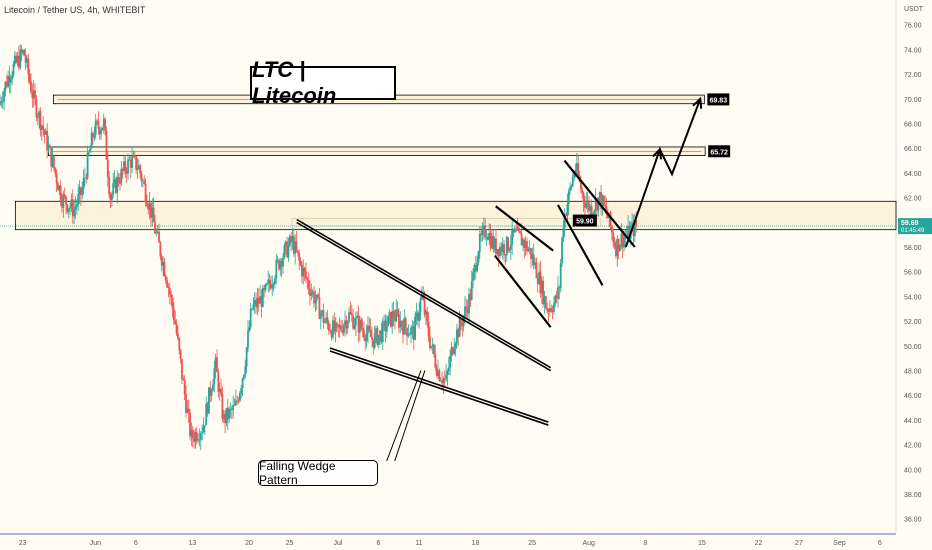 The height and width of the screenshot is (550, 932). What do you see at coordinates (663, 173) in the screenshot?
I see `projection-path` at bounding box center [663, 173].